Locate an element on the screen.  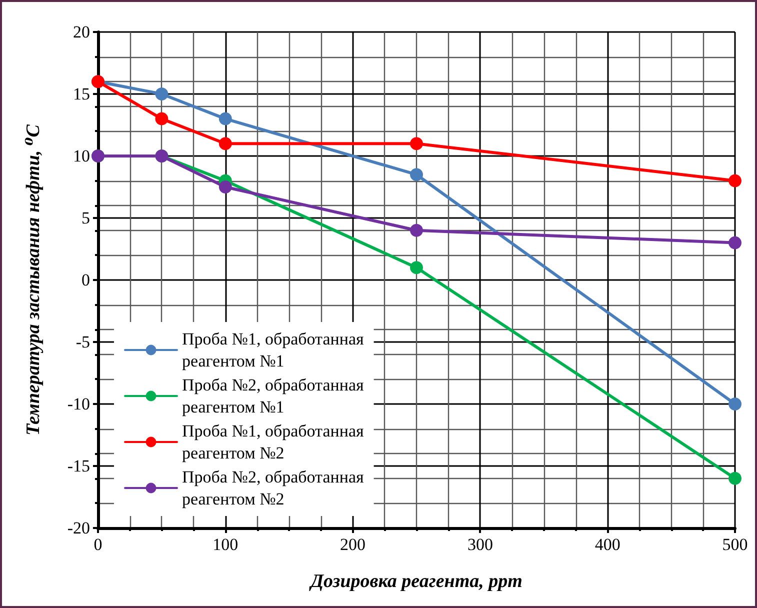
y-tick-label: 0 is located at coordinates (86, 280).